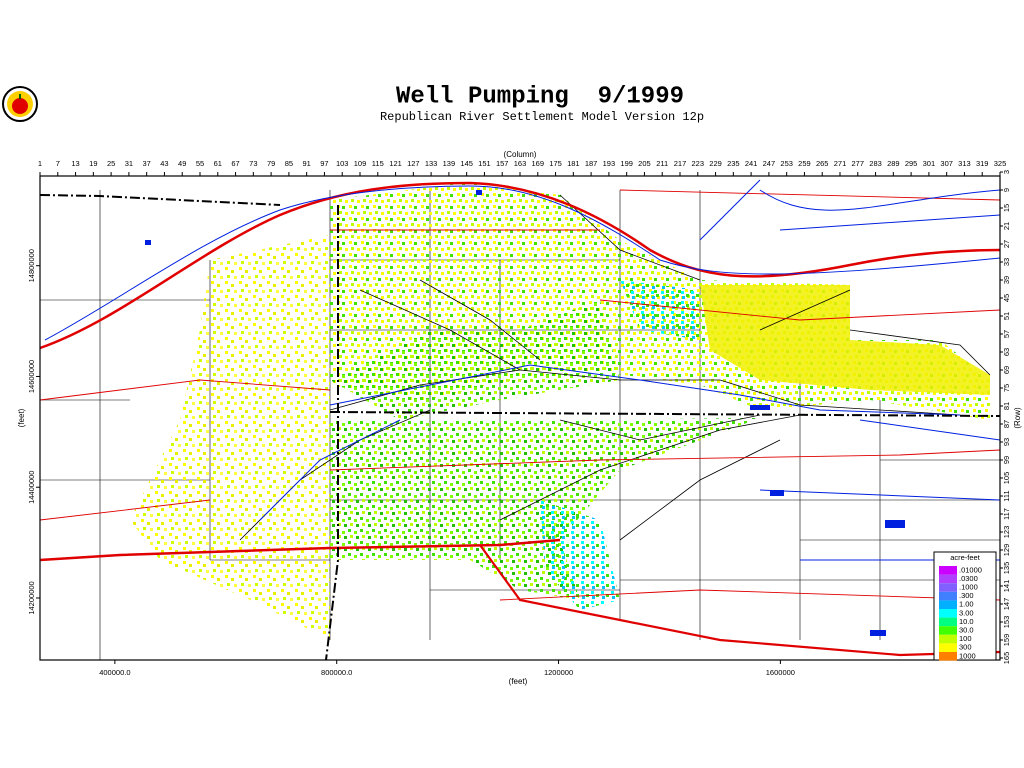  What do you see at coordinates (306, 163) in the screenshot?
I see `column-tick-label: 91` at bounding box center [306, 163].